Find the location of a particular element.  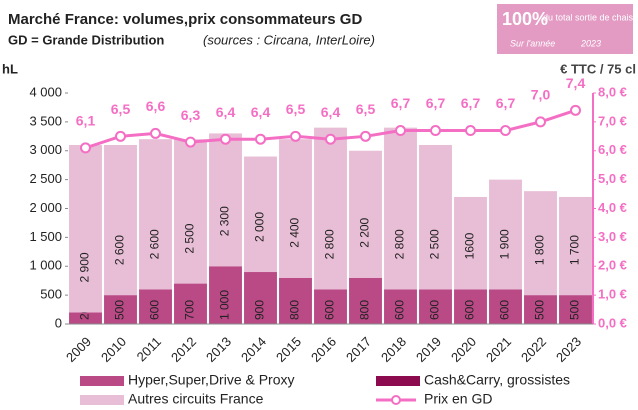

badge-text: du total sortie de chais is located at coordinates (588, 17).